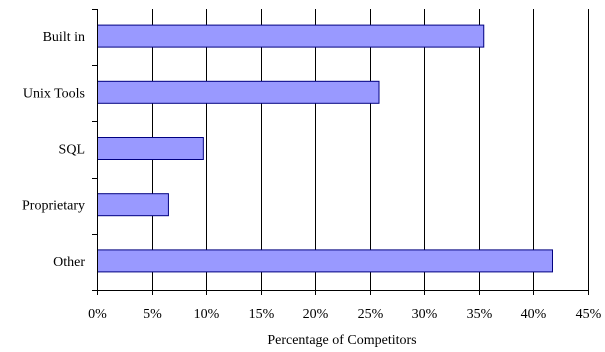 This screenshot has height=352, width=605. I want to click on bar-unix-tools, so click(238, 92).